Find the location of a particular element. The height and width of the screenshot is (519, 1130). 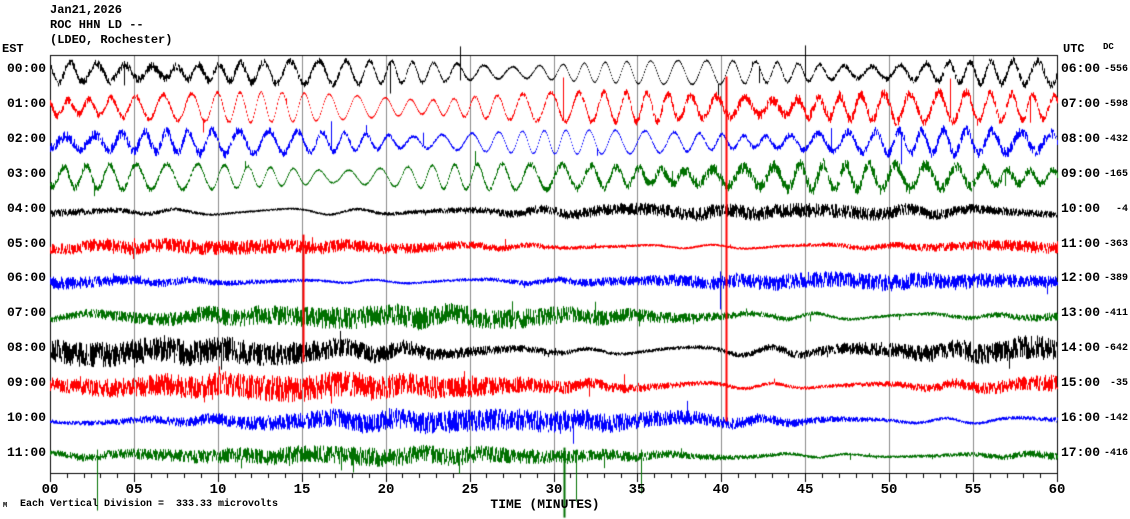

utc-time-label: 08:00 is located at coordinates (1081, 138).